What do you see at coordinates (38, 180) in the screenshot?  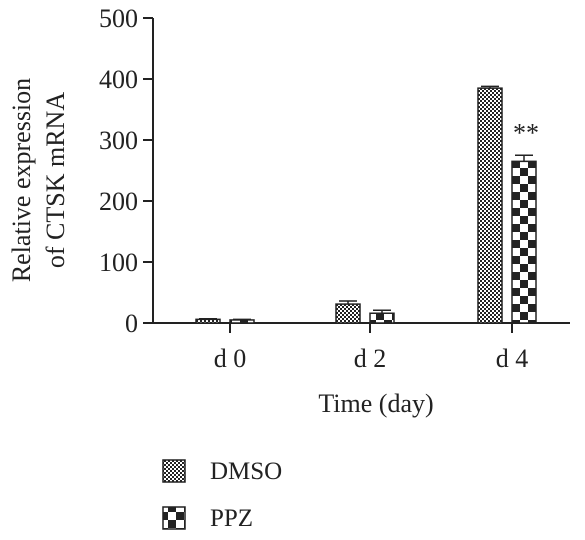 I see `y-axis-title: Relative expression of CTSK mRNA` at bounding box center [38, 180].